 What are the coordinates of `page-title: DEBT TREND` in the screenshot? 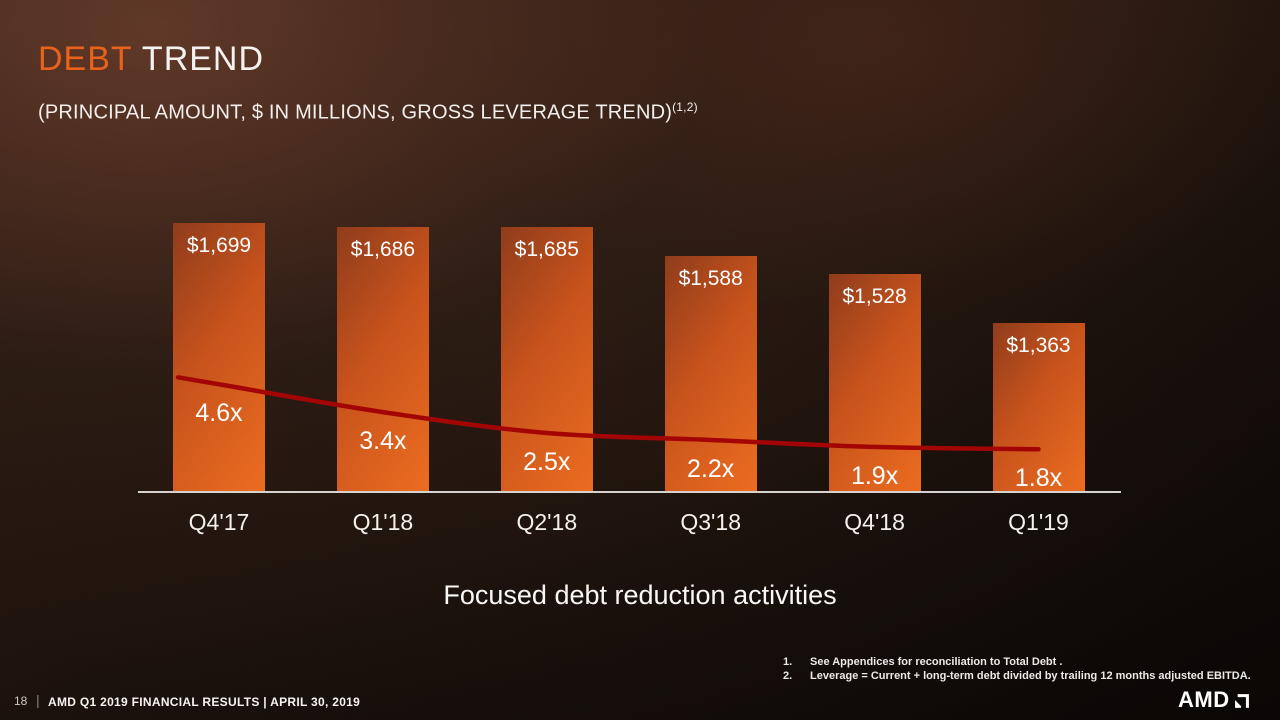 It's located at (151, 59).